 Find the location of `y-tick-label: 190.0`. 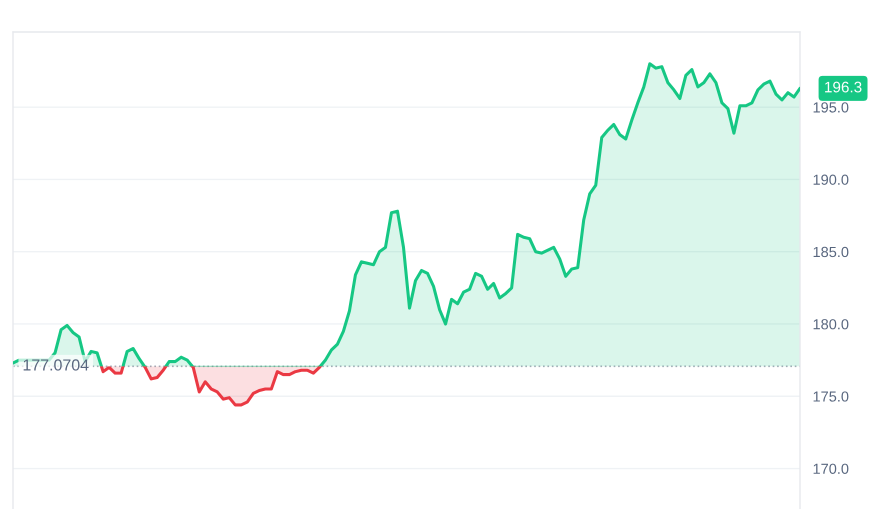

y-tick-label: 190.0 is located at coordinates (831, 179).